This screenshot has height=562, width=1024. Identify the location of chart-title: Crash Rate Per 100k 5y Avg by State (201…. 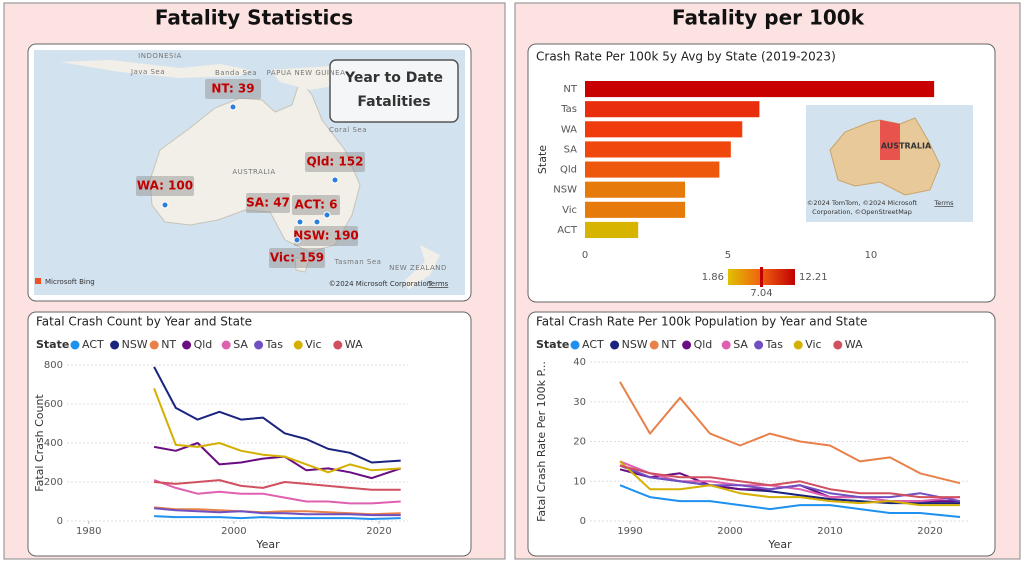
(686, 57).